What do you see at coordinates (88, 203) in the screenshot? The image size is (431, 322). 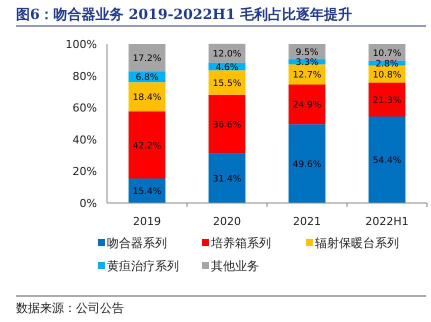 I see `y-tick-label: 0%` at bounding box center [88, 203].